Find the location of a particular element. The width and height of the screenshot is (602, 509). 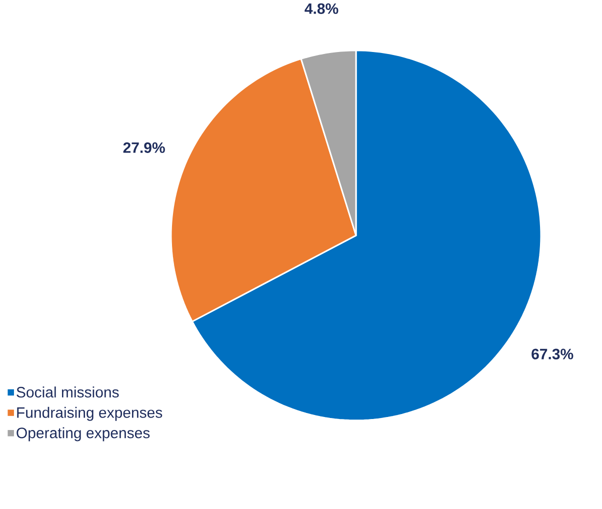

legend-label: Social missions is located at coordinates (67, 392).